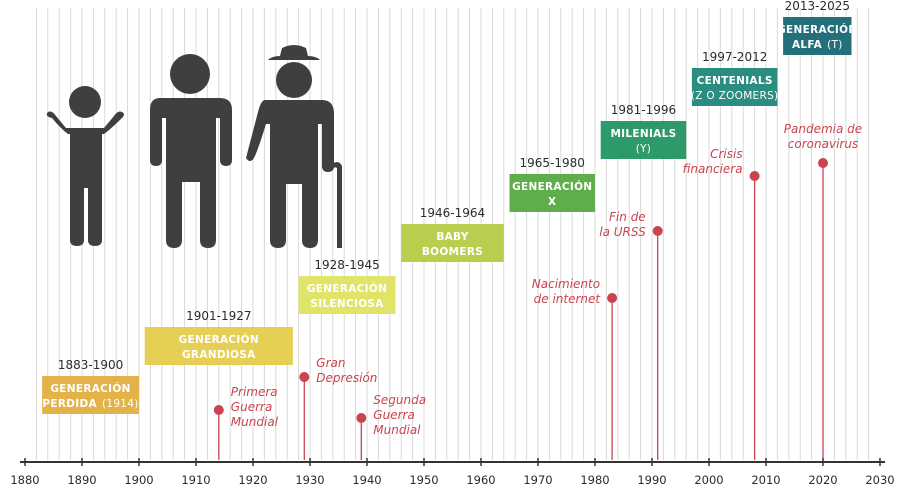 The image size is (900, 493). What do you see at coordinates (195, 480) in the screenshot?
I see `x-tick-label: 1910` at bounding box center [195, 480].